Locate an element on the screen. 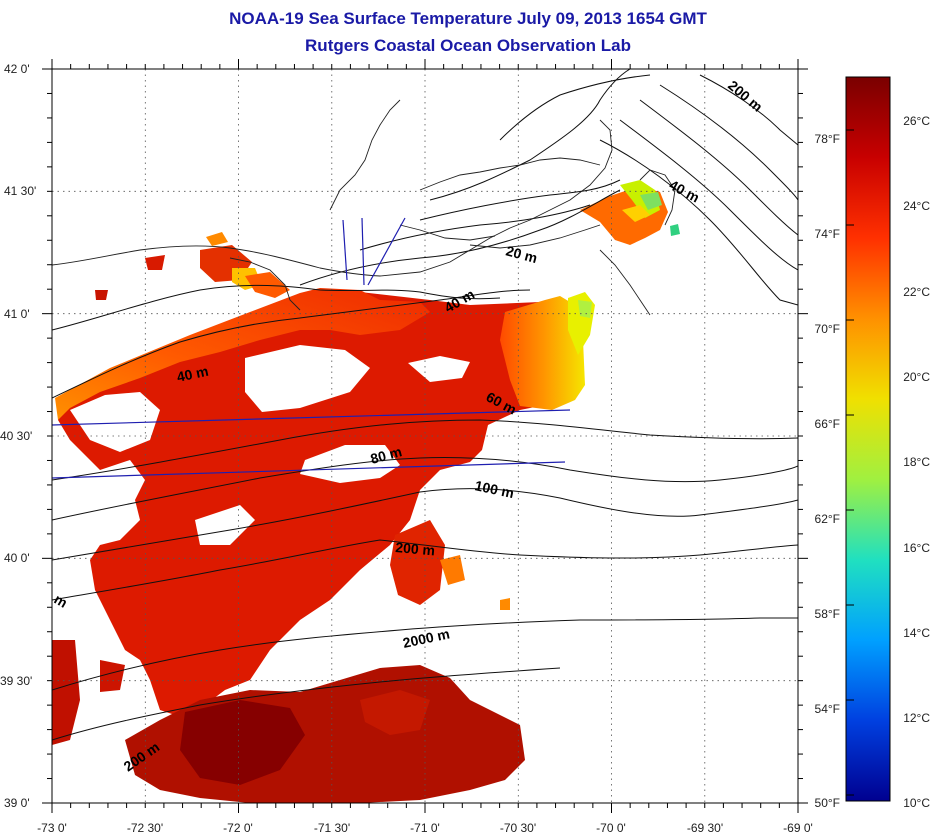 The height and width of the screenshot is (840, 936). fahrenheit-label: 58°F is located at coordinates (827, 614).